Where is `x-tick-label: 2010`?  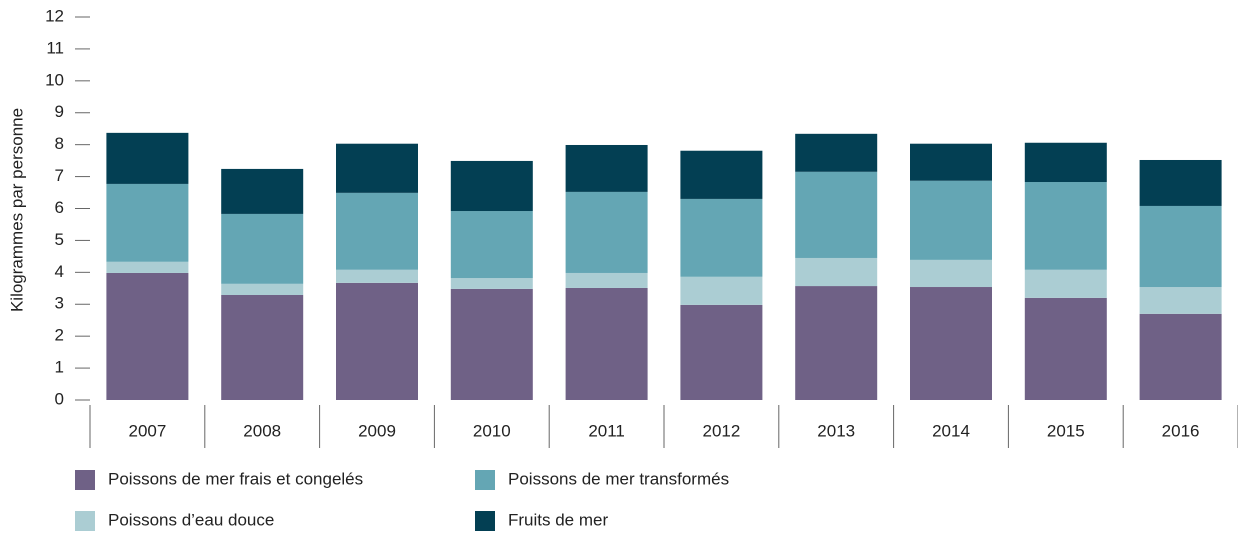 x-tick-label: 2010 is located at coordinates (492, 430).